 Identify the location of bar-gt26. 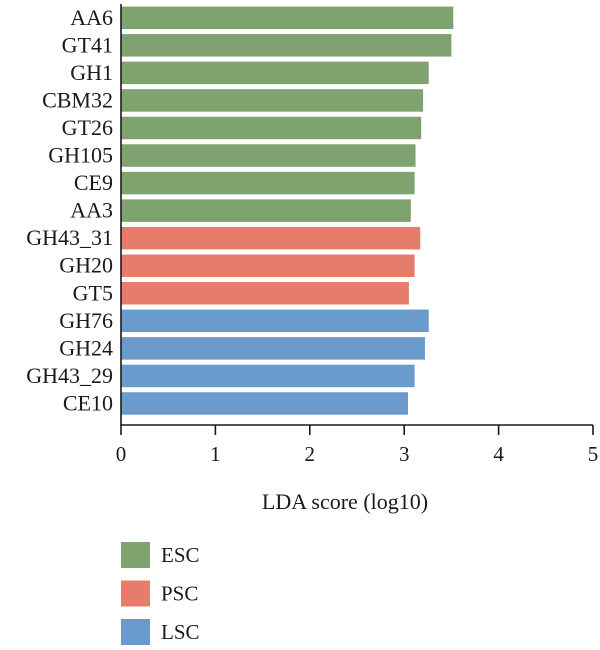
(271, 128).